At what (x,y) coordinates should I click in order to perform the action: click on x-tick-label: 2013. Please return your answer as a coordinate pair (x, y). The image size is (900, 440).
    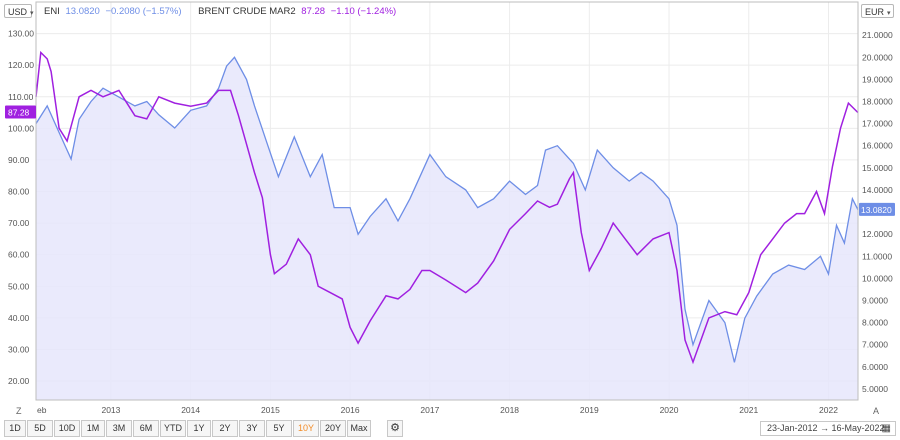
    Looking at the image, I should click on (110, 410).